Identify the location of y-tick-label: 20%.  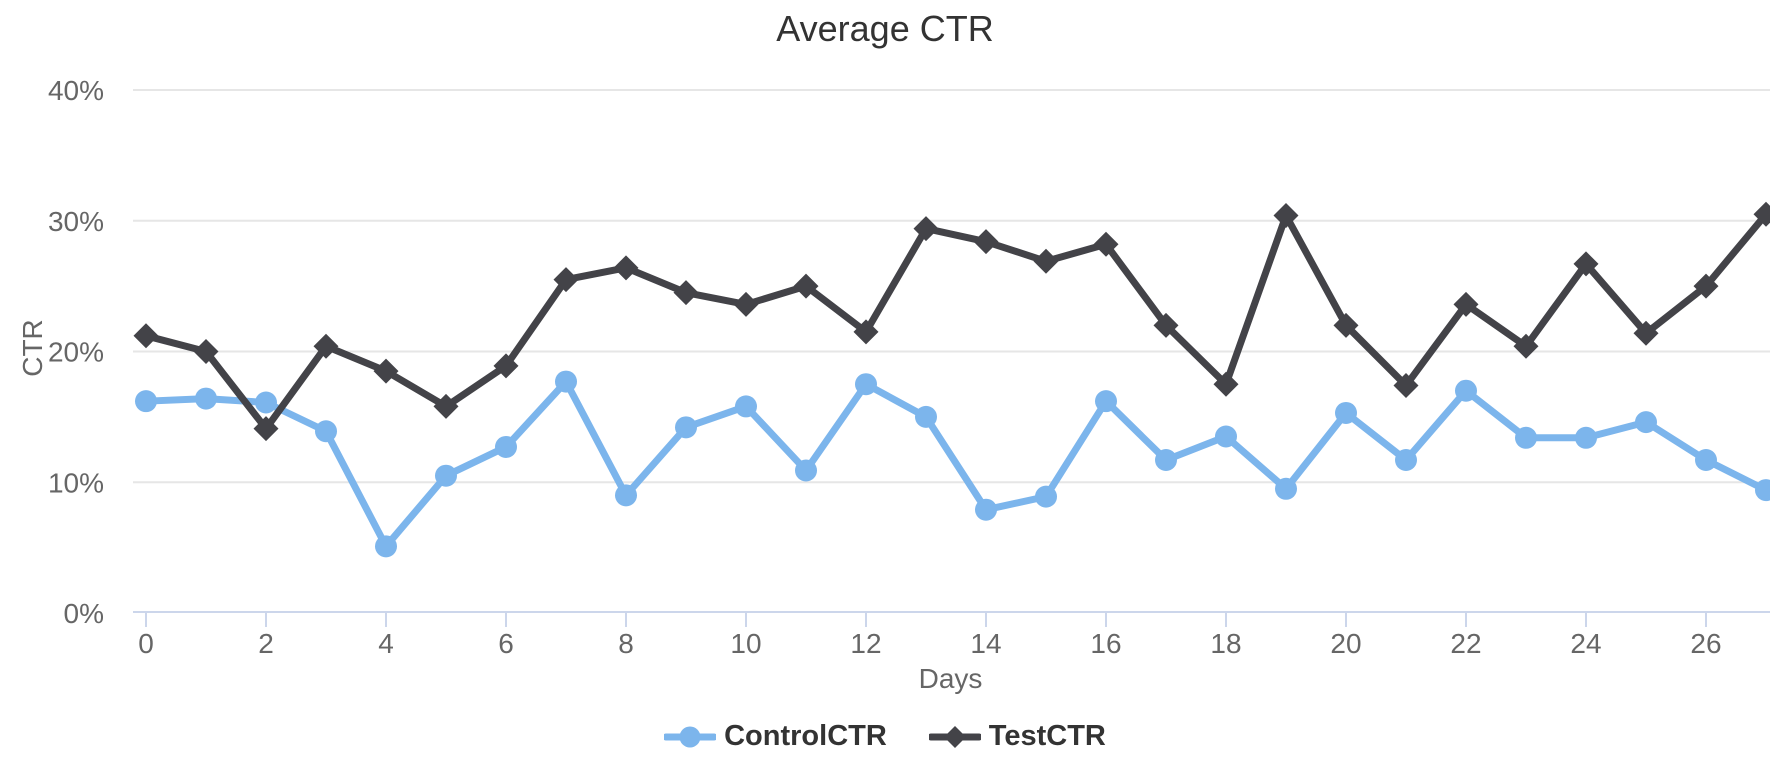
(76, 352).